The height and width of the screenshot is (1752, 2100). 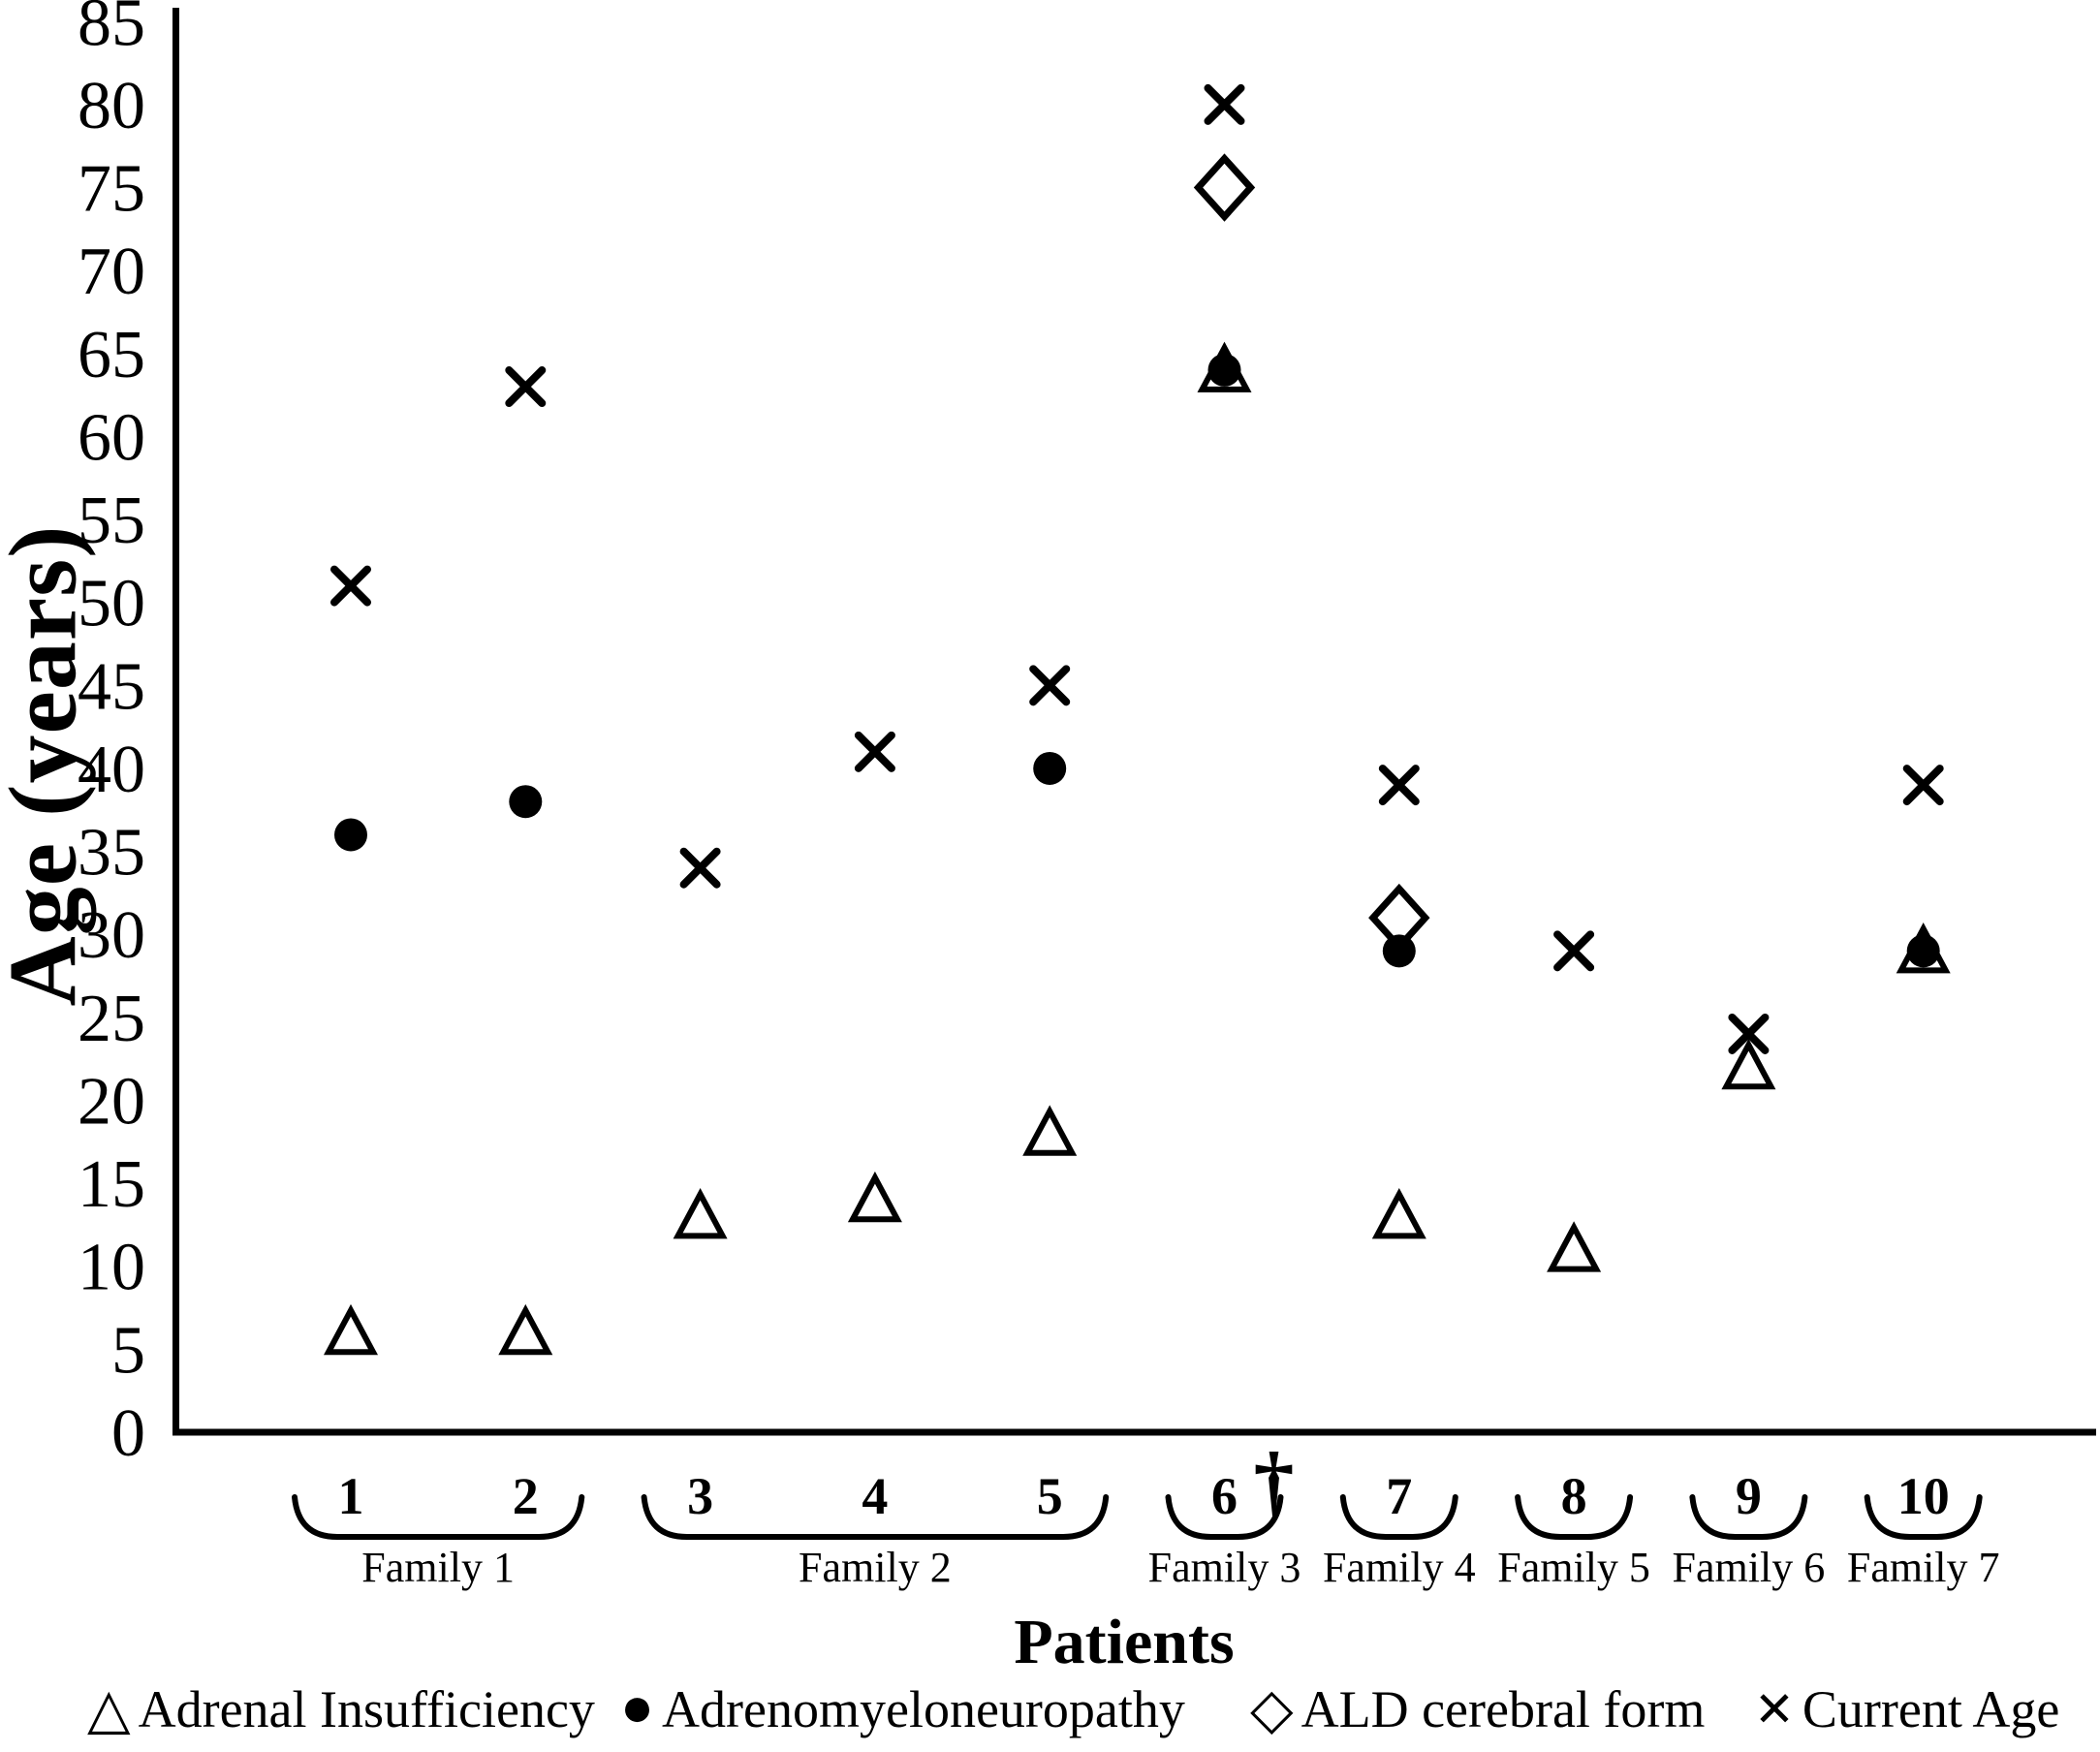 I want to click on y-tick-label-0: 0, so click(x=128, y=1433).